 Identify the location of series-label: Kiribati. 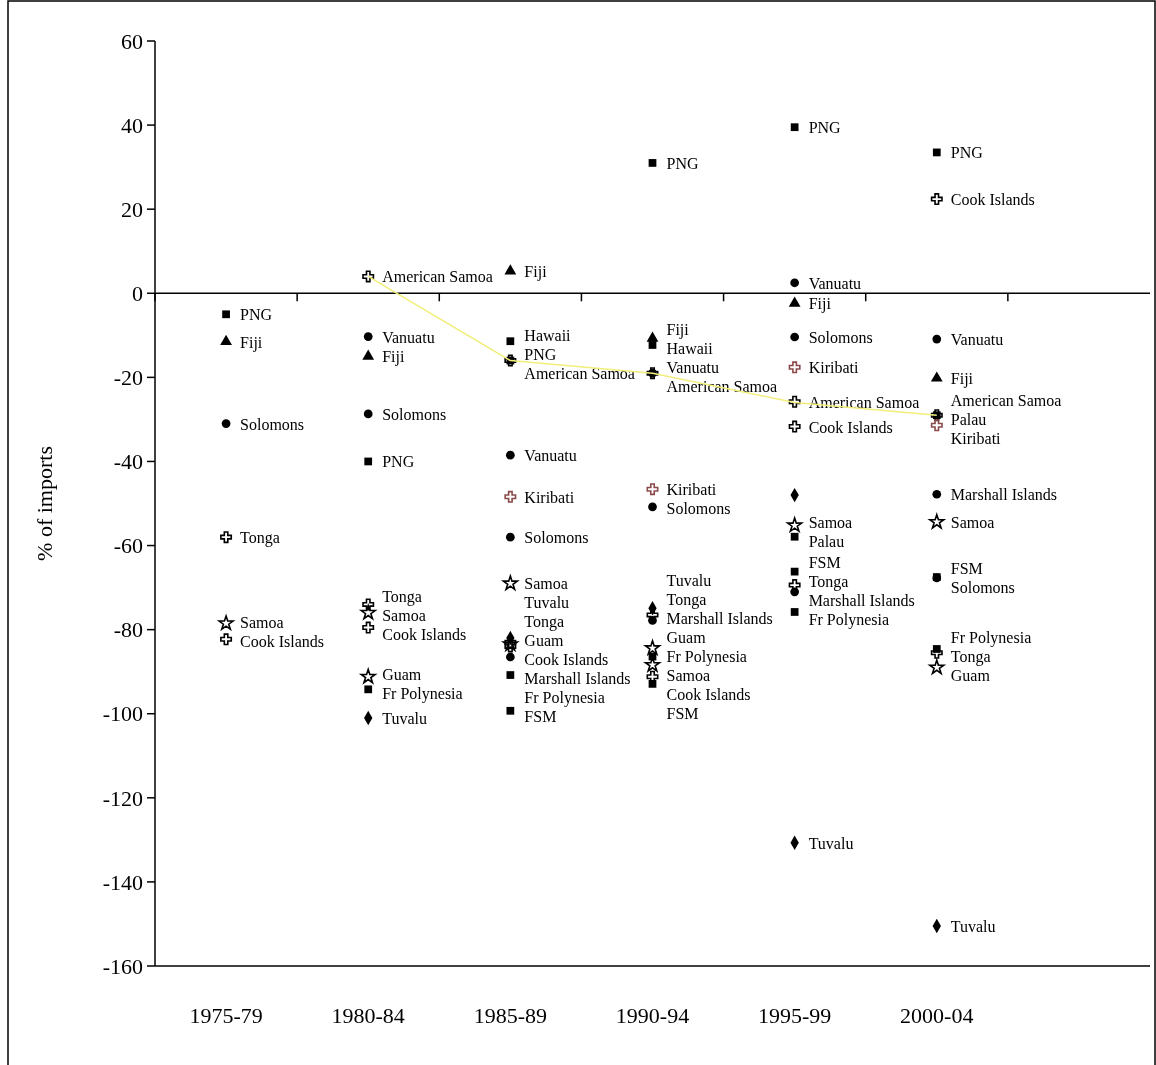
(691, 489).